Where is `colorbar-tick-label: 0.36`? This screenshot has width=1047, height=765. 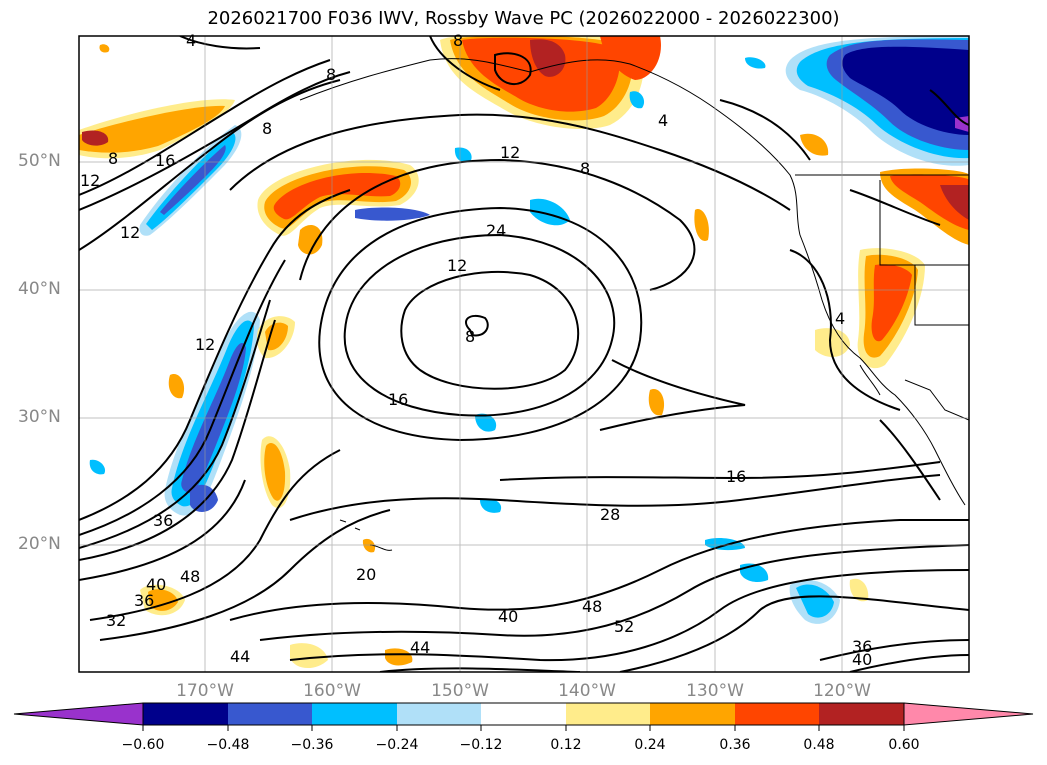 colorbar-tick-label: 0.36 is located at coordinates (735, 745).